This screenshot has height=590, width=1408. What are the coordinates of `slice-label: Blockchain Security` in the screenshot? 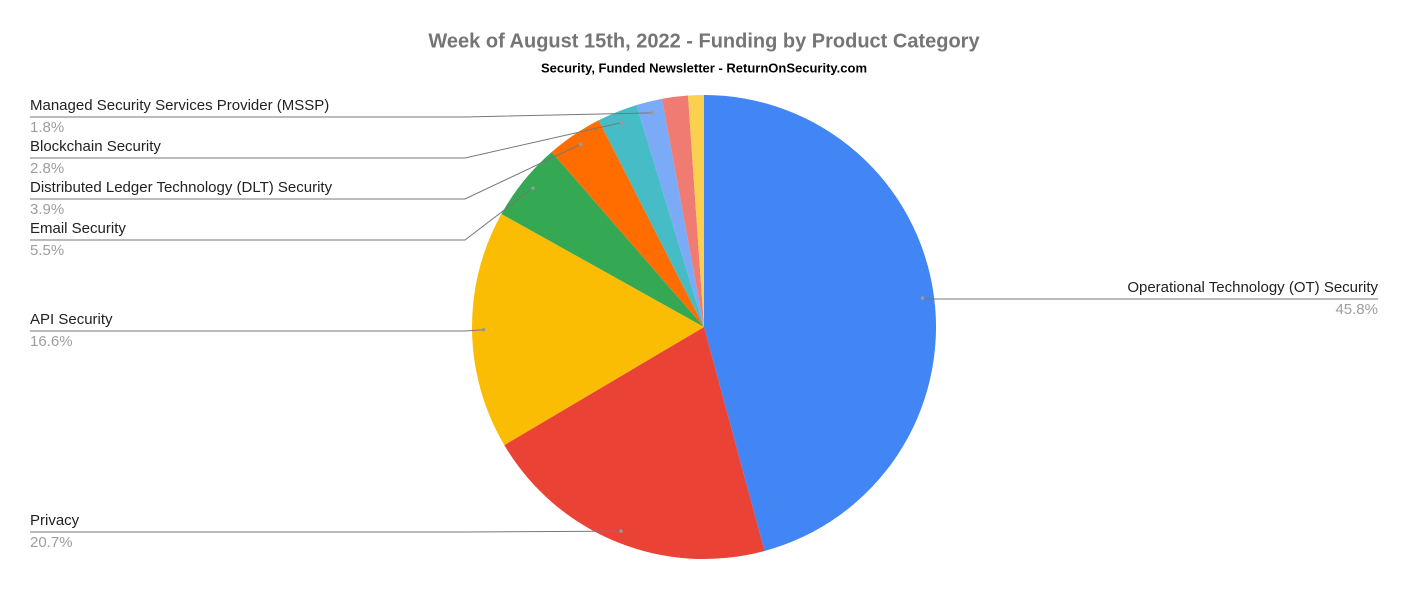 It's located at (95, 146).